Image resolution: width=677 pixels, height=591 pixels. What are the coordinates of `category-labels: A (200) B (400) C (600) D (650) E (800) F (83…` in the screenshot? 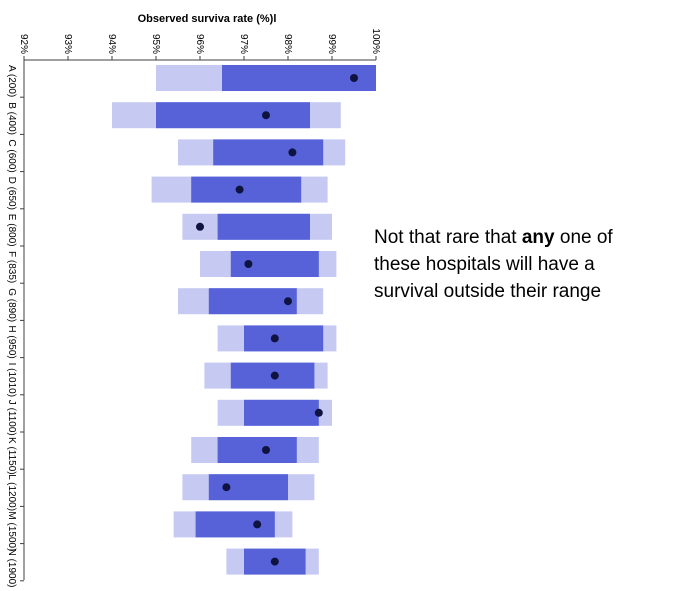 It's located at (15, 326).